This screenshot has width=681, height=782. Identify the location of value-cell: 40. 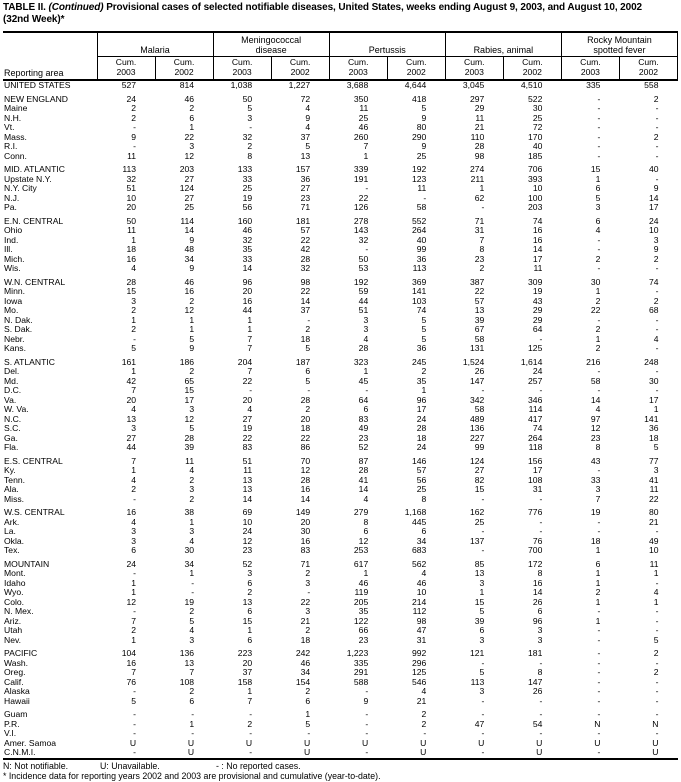
(653, 169).